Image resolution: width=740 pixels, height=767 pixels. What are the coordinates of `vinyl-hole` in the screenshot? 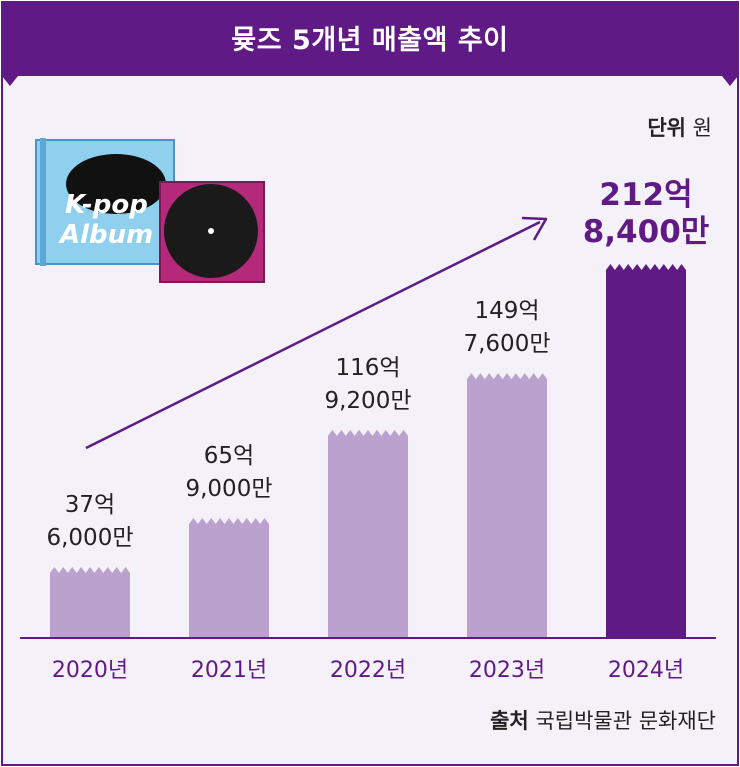 It's located at (211, 231).